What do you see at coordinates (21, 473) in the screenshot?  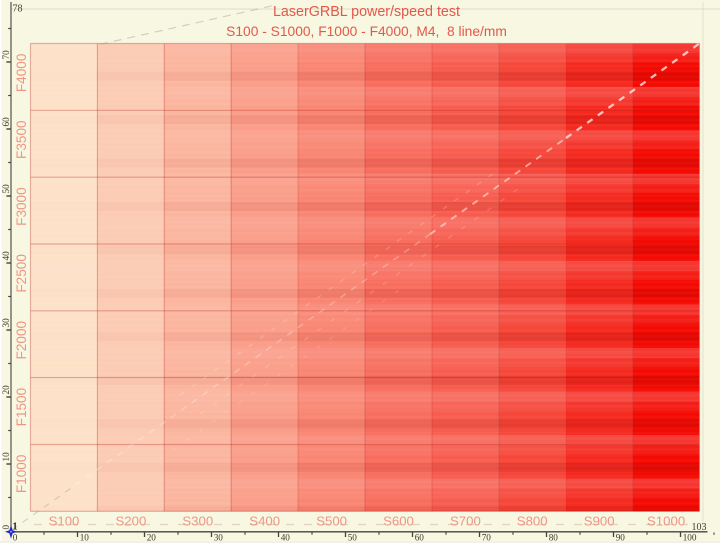 I see `svg-text: F1000` at bounding box center [21, 473].